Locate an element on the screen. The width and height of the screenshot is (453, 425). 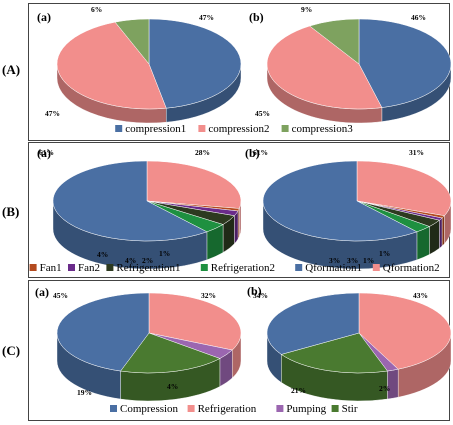
pie--b---b- is located at coordinates (357, 215).